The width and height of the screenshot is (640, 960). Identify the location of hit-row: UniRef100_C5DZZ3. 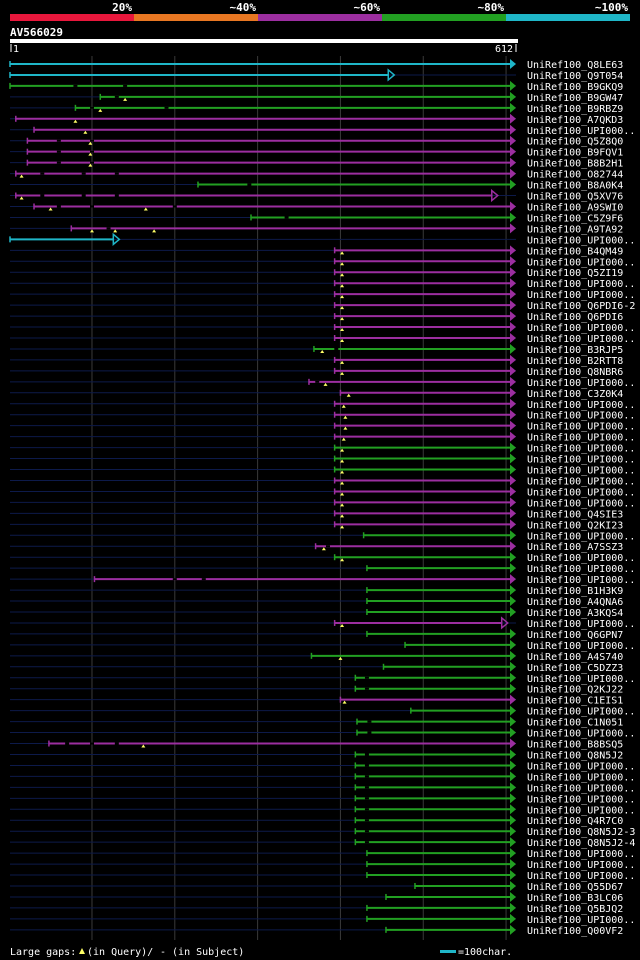
(316, 667).